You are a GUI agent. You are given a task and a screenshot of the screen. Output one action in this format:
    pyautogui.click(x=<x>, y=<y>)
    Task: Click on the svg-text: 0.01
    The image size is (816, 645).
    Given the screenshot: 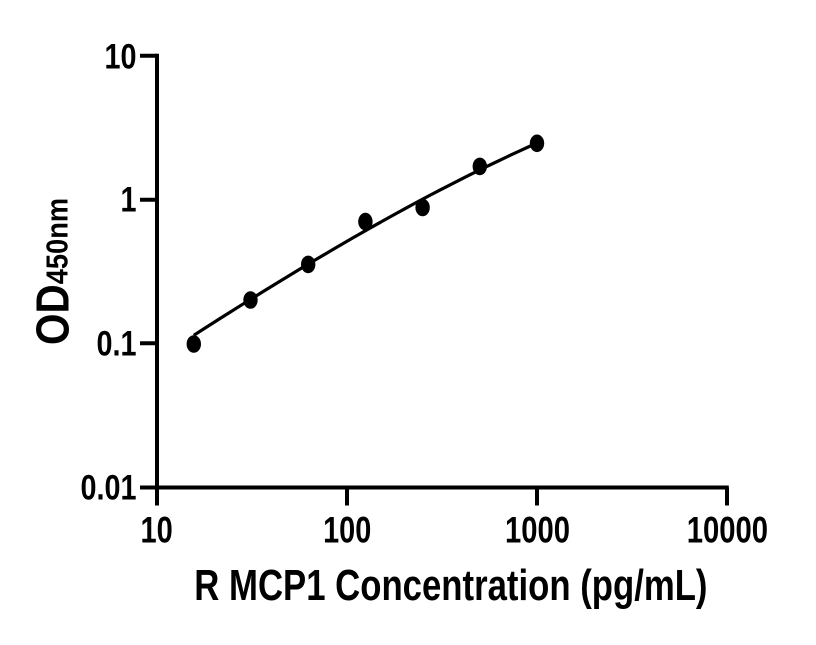 What is the action you would take?
    pyautogui.click(x=109, y=488)
    